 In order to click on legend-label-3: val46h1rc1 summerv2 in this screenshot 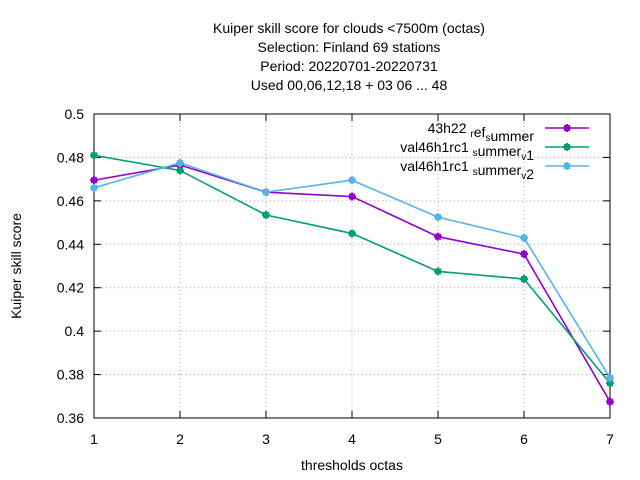, I will do `click(467, 170)`.